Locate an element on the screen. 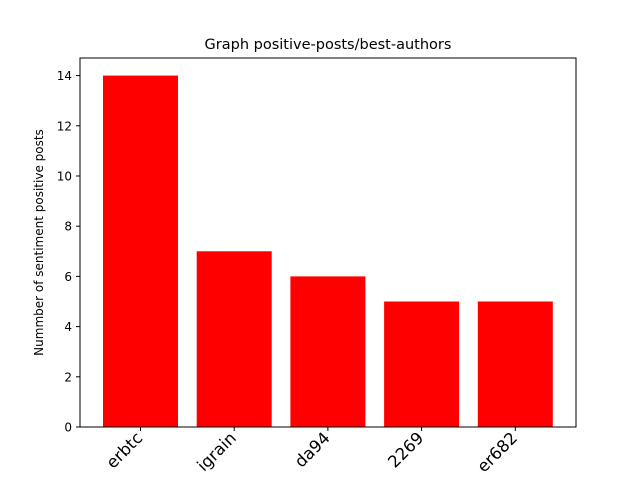  y-tick-label: 2 is located at coordinates (68, 377).